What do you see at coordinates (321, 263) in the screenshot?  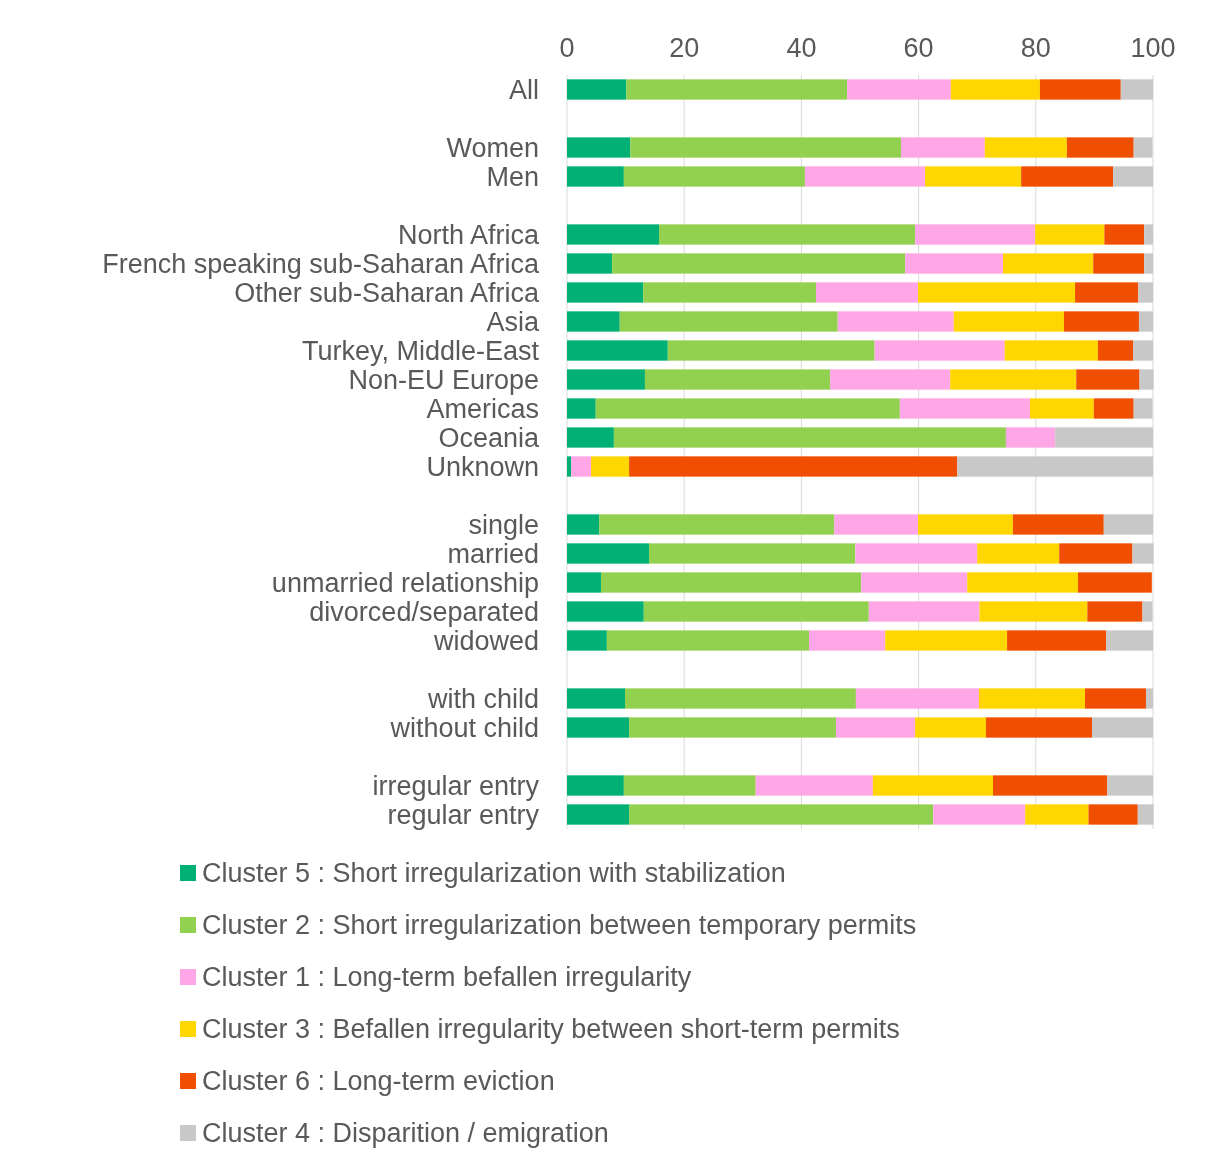 I see `y-tick-label: French speaking sub-Saharan Africa` at bounding box center [321, 263].